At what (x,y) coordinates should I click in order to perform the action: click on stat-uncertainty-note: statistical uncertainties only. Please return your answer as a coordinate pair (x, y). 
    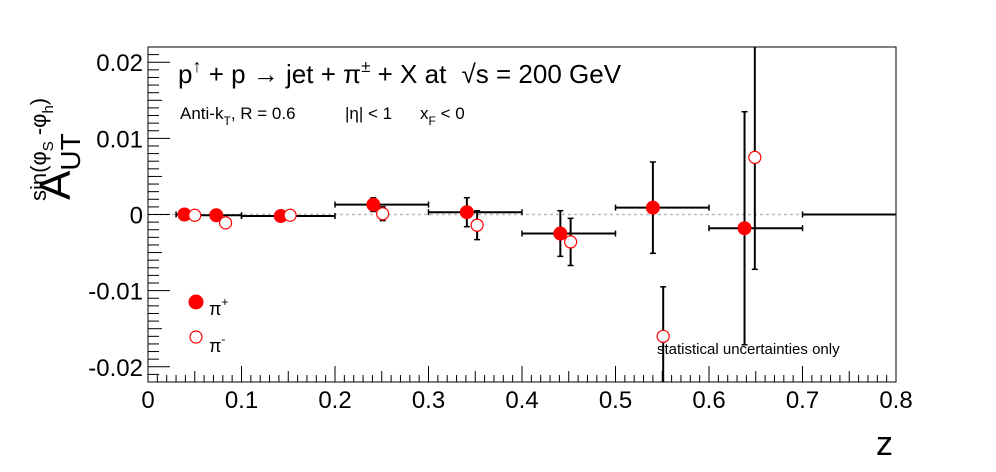
    Looking at the image, I should click on (748, 349).